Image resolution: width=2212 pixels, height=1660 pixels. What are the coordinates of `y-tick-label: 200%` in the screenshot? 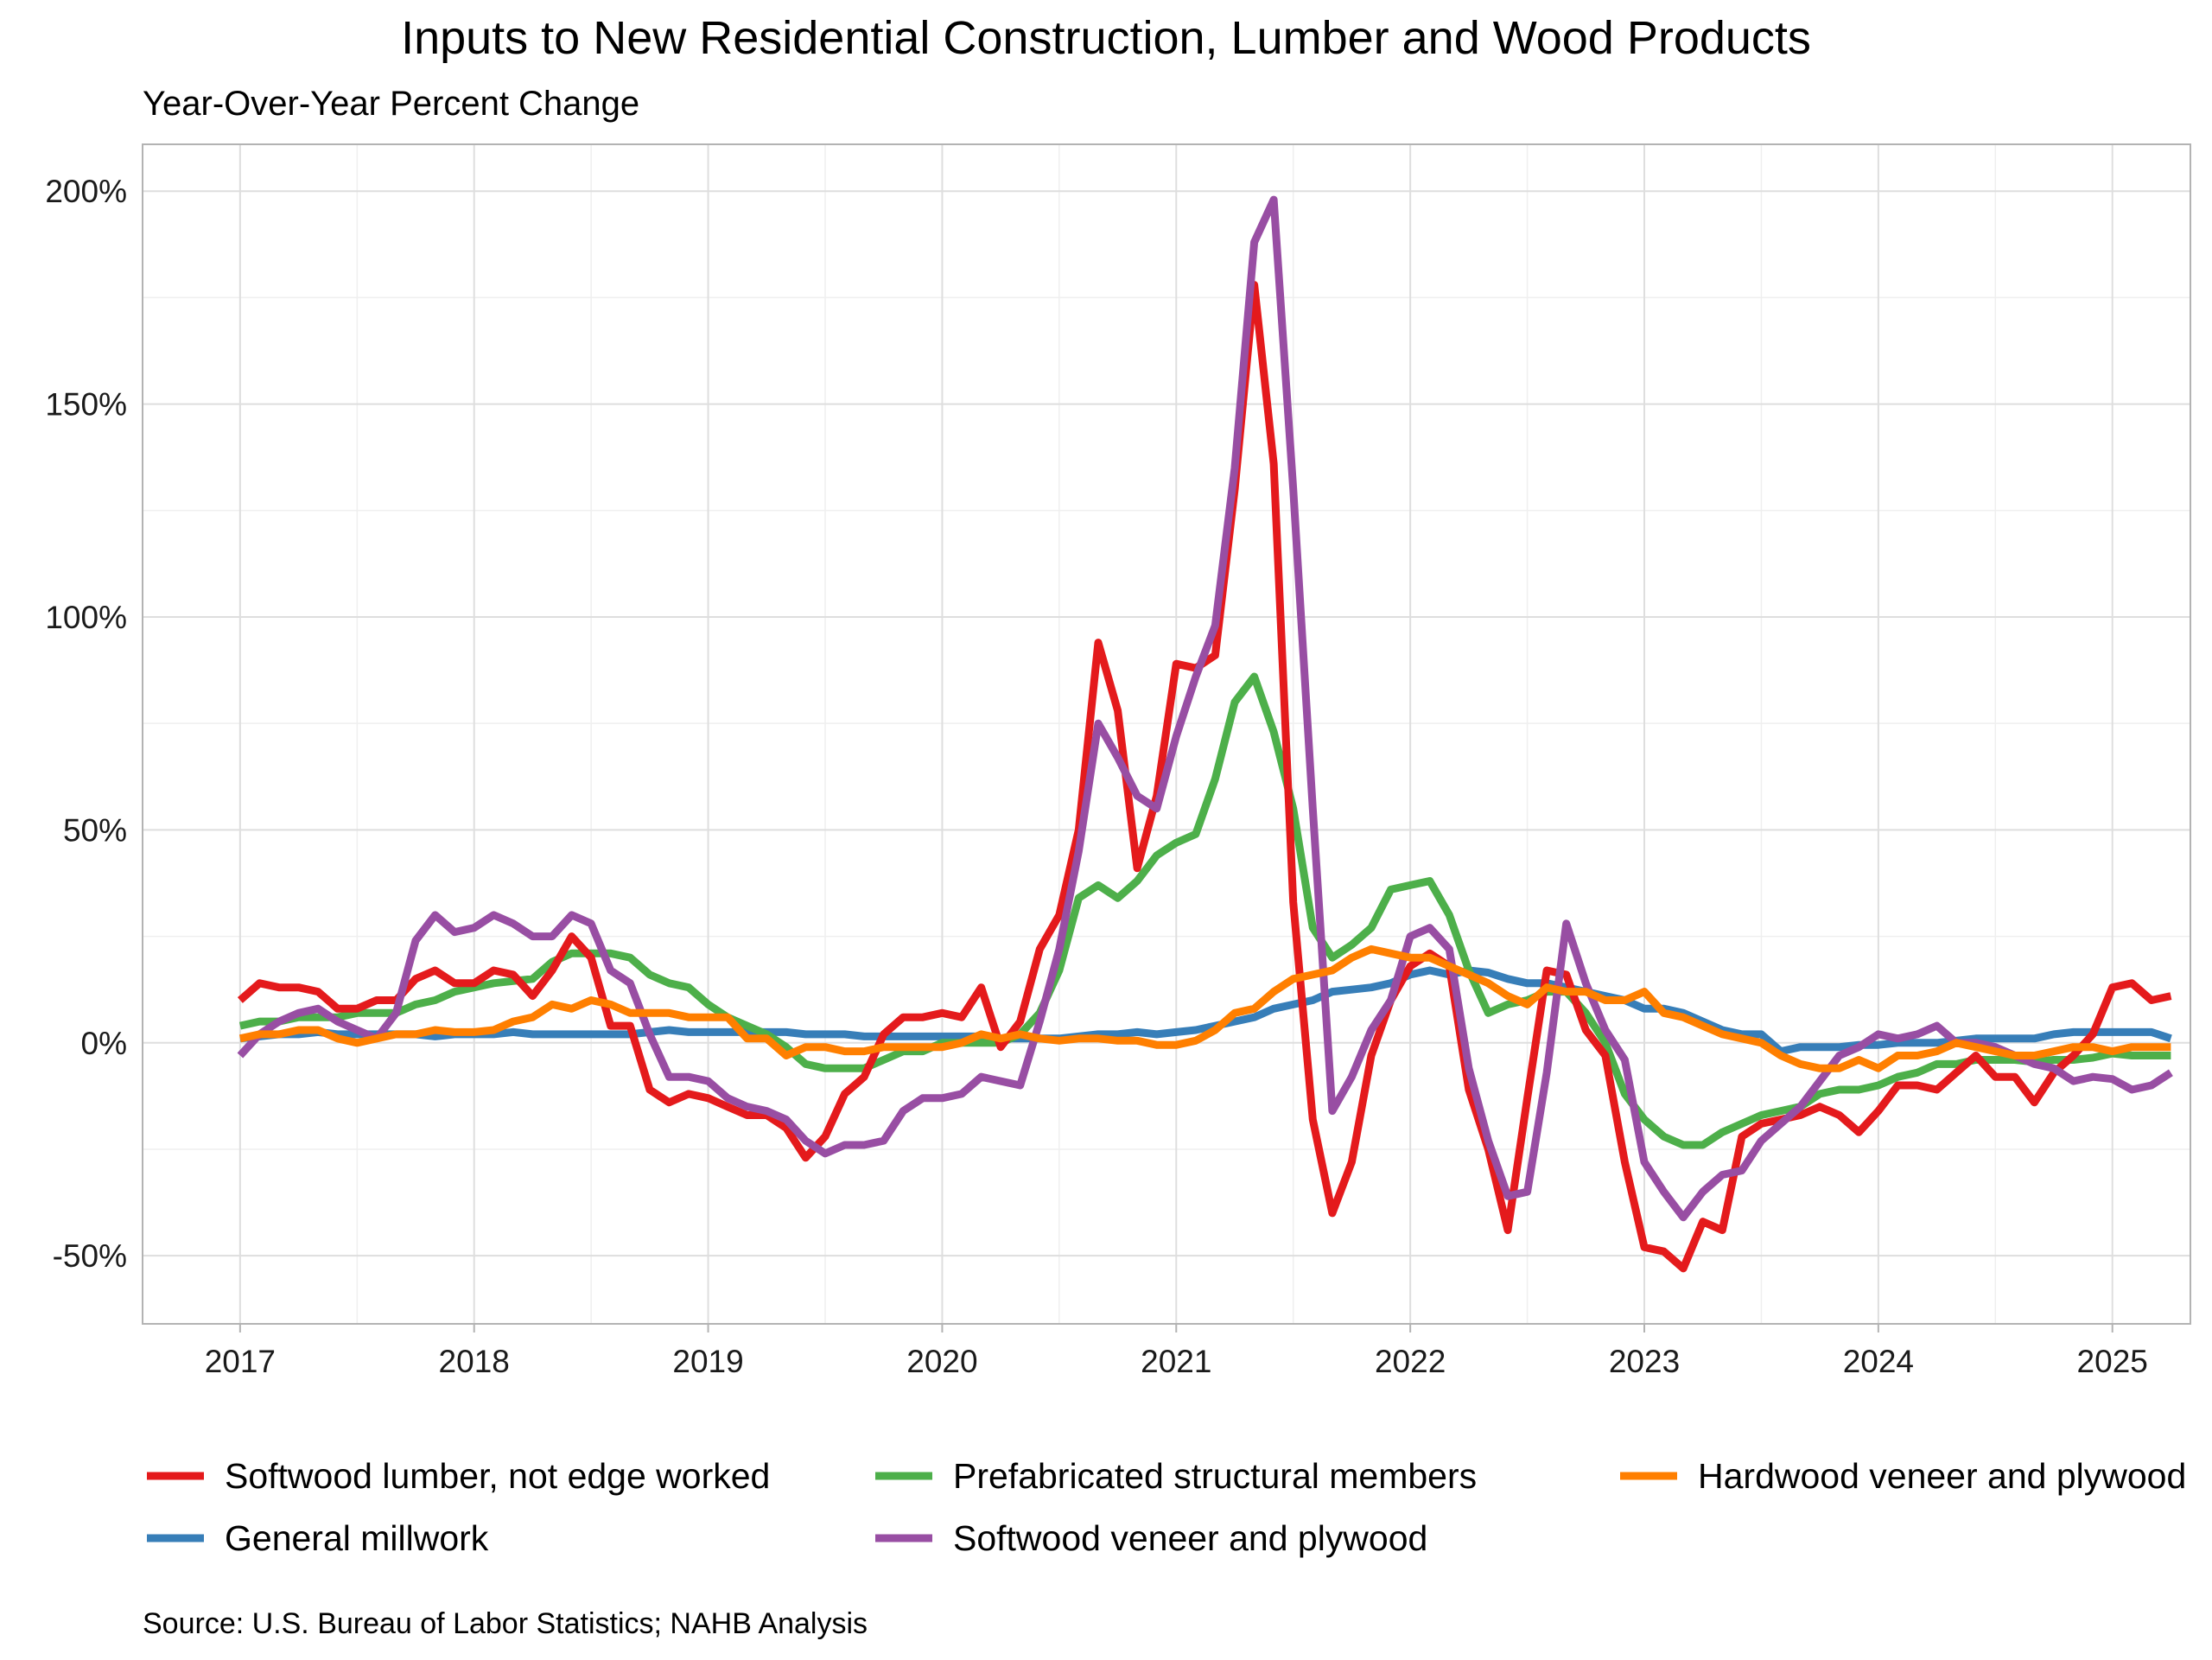 It's located at (86, 191).